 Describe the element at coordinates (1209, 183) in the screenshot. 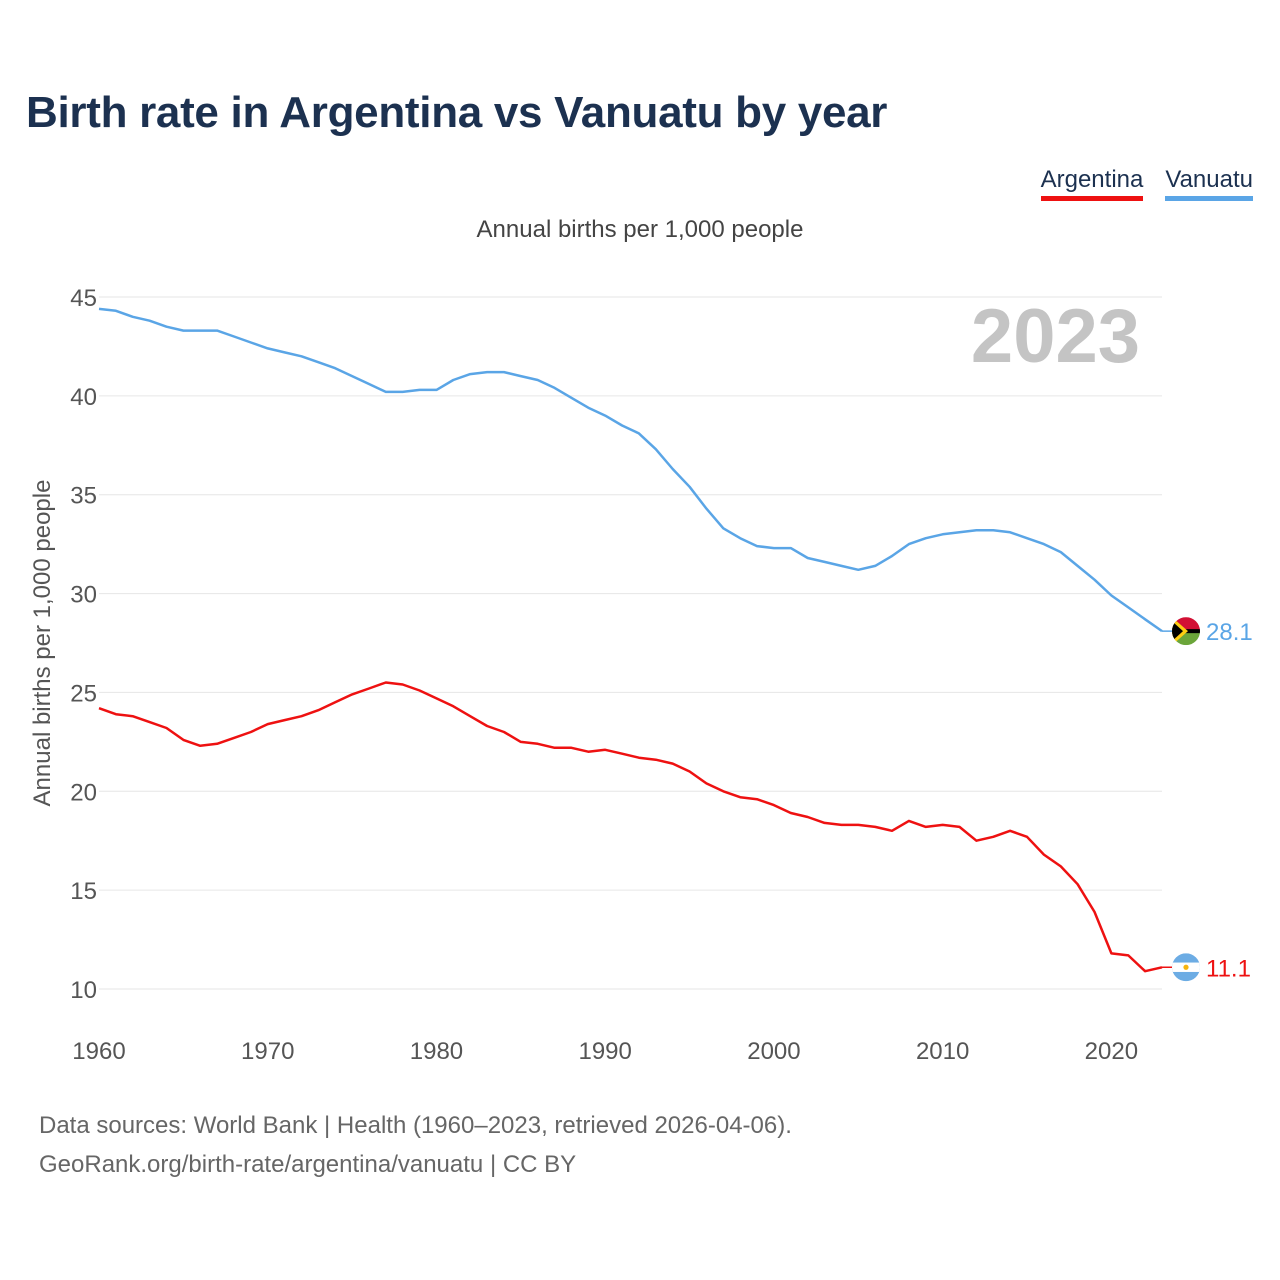

I see `legend-item-vanuatu: Vanuatu` at that location.